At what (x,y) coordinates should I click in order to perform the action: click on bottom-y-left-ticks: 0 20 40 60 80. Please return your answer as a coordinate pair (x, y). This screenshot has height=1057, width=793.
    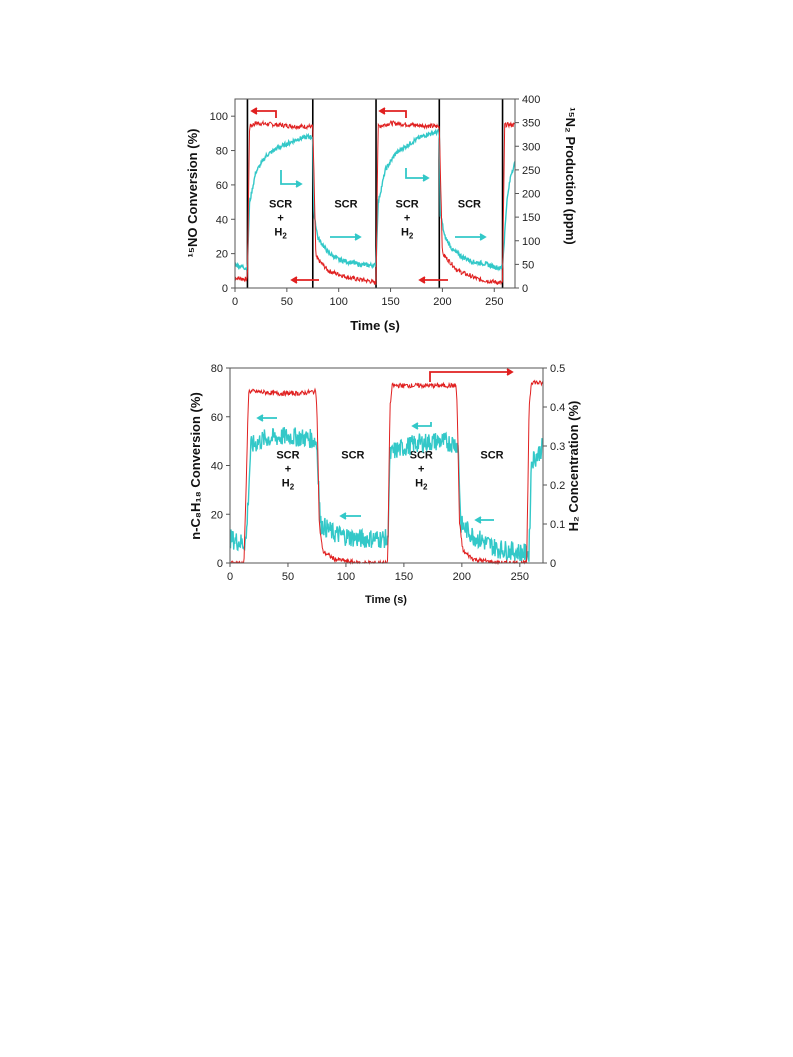
    Looking at the image, I should click on (220, 466).